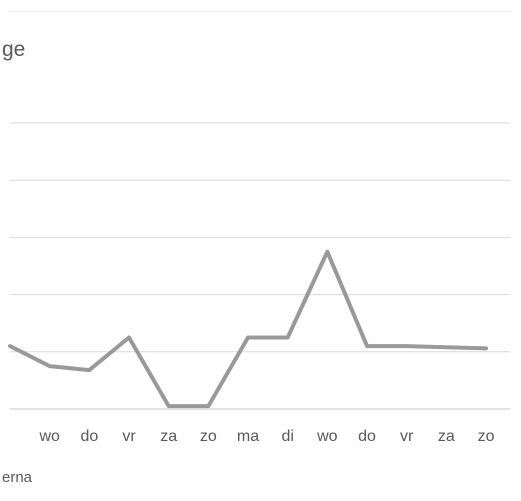 The width and height of the screenshot is (521, 501). Describe the element at coordinates (260, 11) in the screenshot. I see `chart-top-border` at that location.